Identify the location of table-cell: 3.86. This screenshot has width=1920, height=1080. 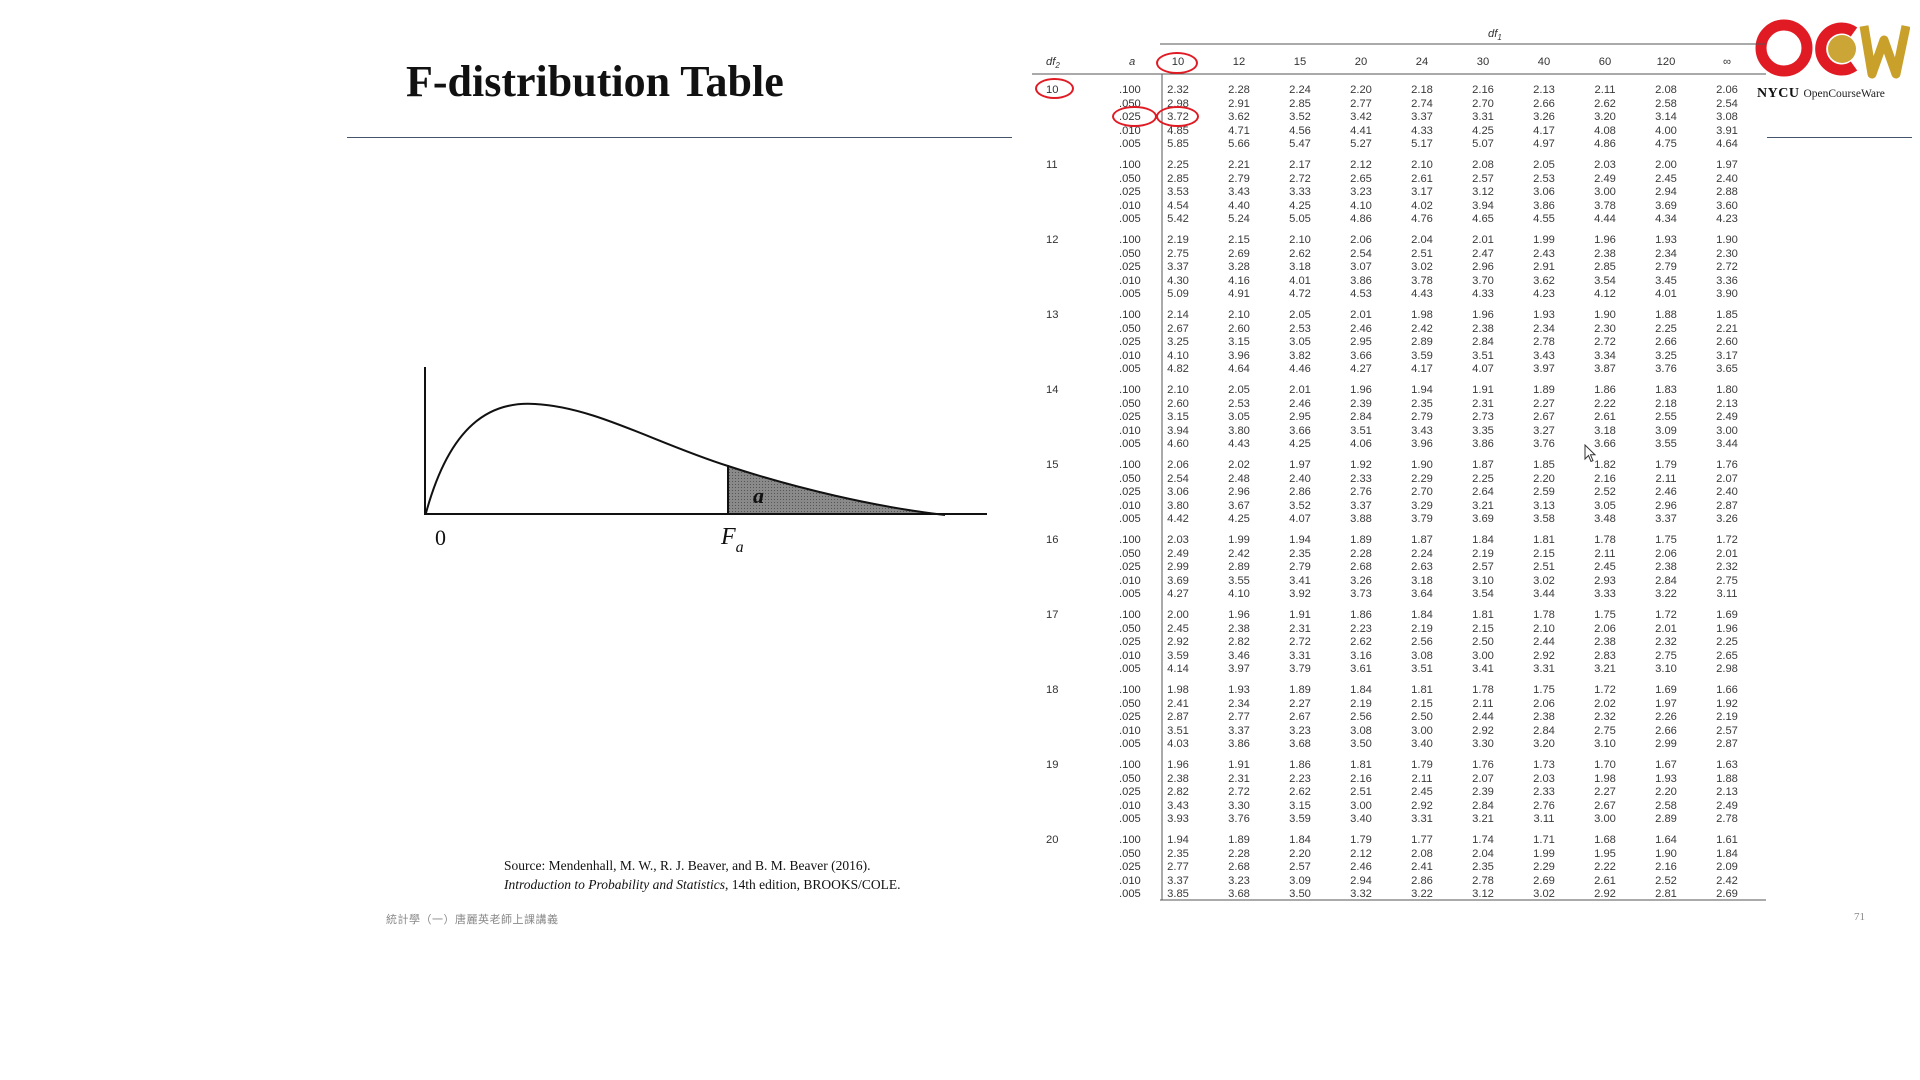
(1239, 744).